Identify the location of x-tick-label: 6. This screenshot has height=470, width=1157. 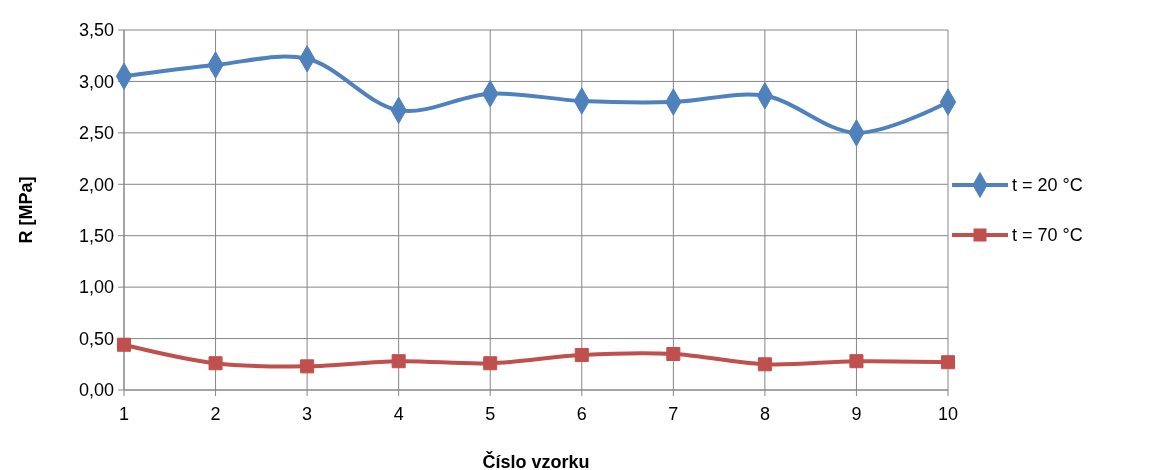
(581, 414).